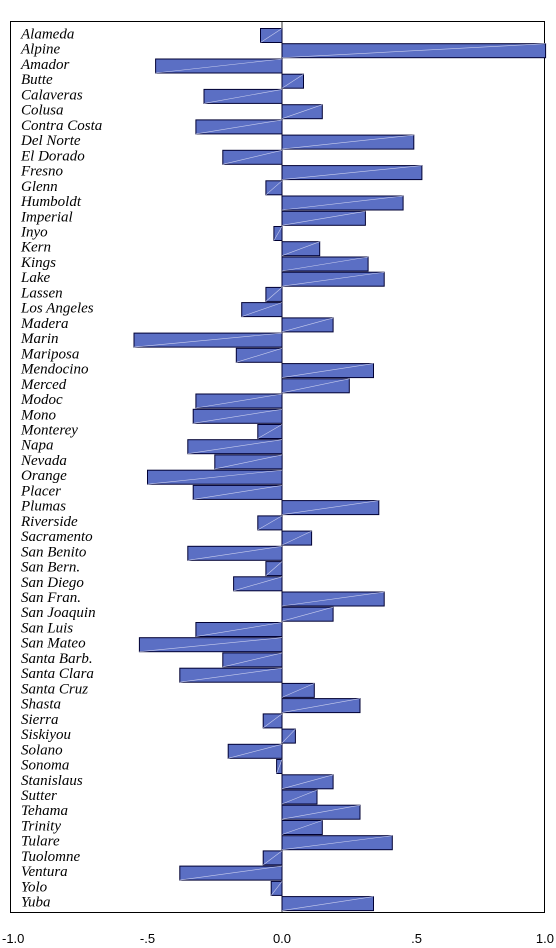 The width and height of the screenshot is (556, 948). I want to click on category-label-marin: Marin, so click(39, 339).